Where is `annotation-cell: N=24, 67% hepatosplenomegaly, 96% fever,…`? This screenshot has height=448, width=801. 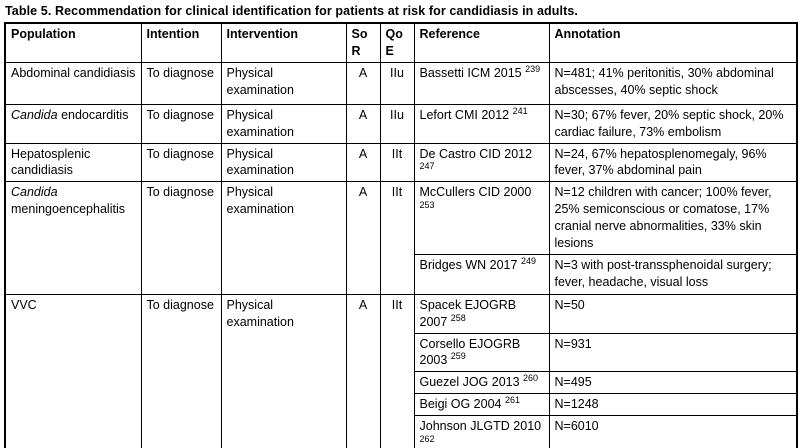
annotation-cell: N=24, 67% hepatosplenomegaly, 96% fever,… is located at coordinates (673, 162).